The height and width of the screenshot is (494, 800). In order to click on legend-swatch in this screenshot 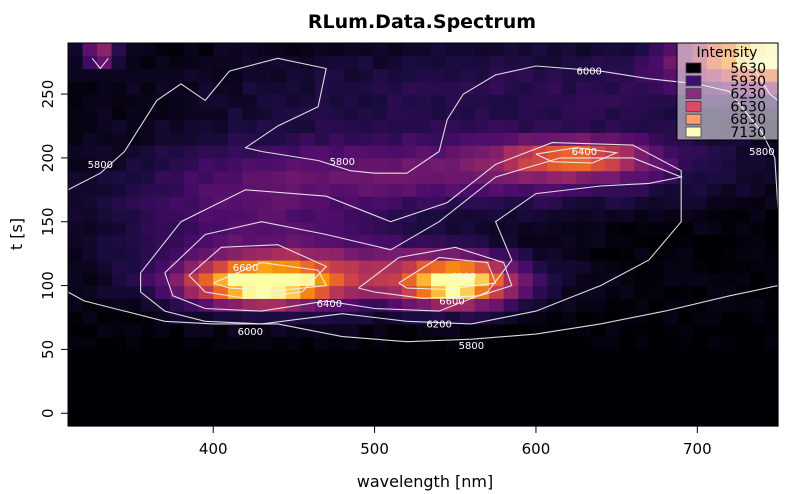, I will do `click(693, 106)`.